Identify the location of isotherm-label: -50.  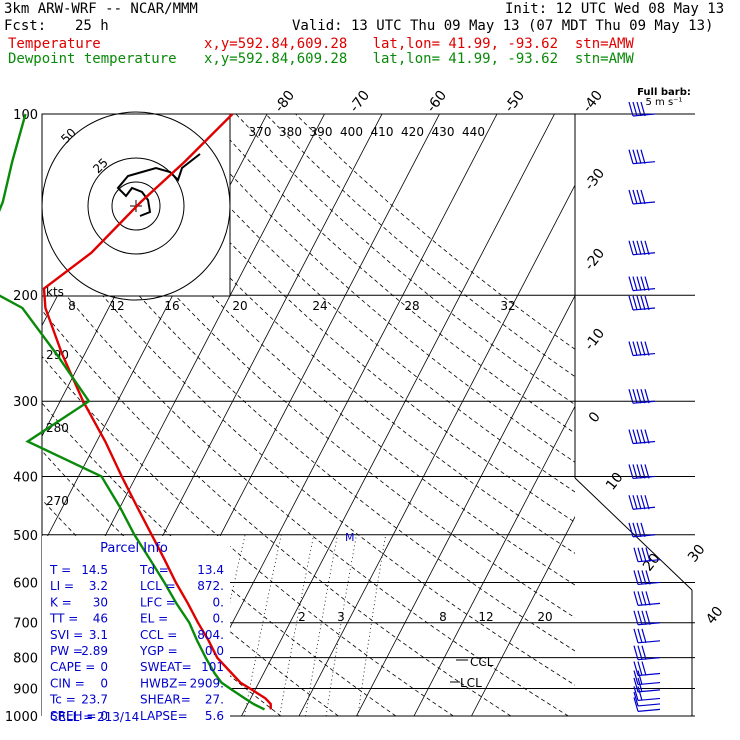
(515, 102).